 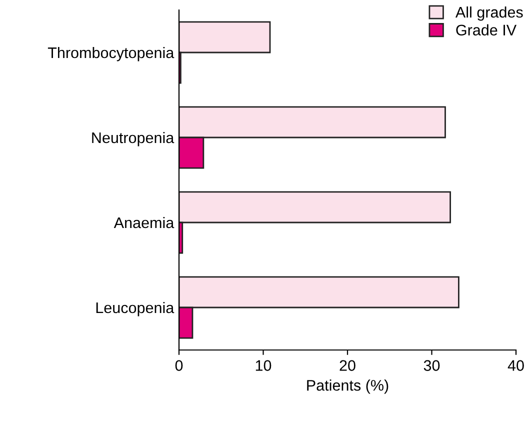 What do you see at coordinates (348, 365) in the screenshot?
I see `x-tick-label: 20` at bounding box center [348, 365].